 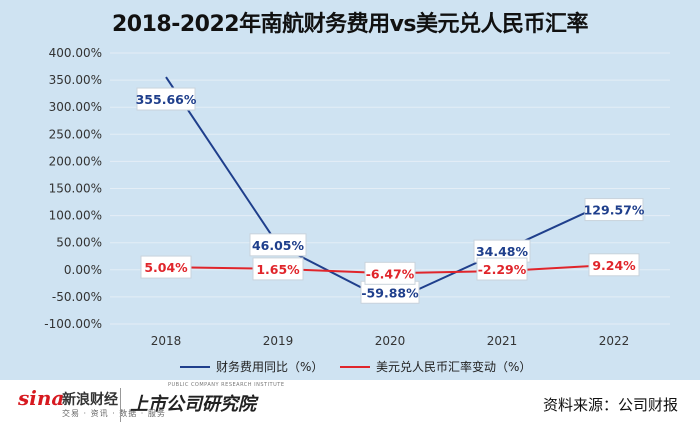 I want to click on data-label: 1.65%, so click(x=278, y=269).